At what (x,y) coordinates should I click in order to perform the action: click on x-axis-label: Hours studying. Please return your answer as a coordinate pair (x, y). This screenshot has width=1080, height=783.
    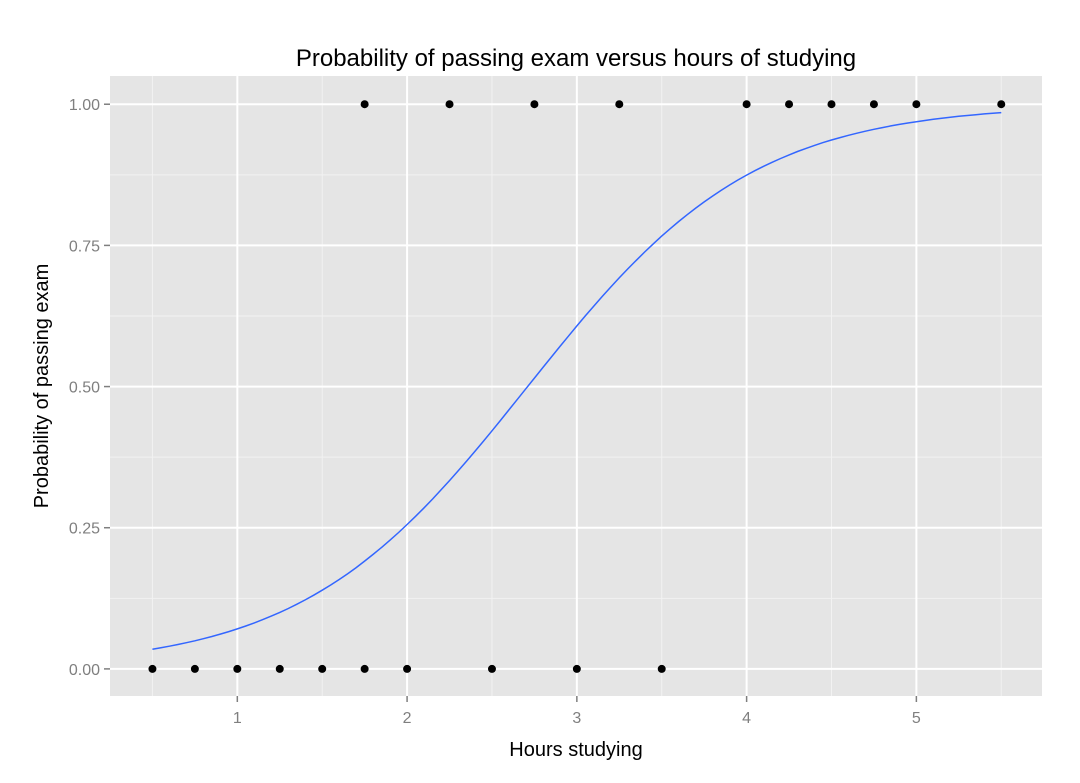
    Looking at the image, I should click on (575, 750).